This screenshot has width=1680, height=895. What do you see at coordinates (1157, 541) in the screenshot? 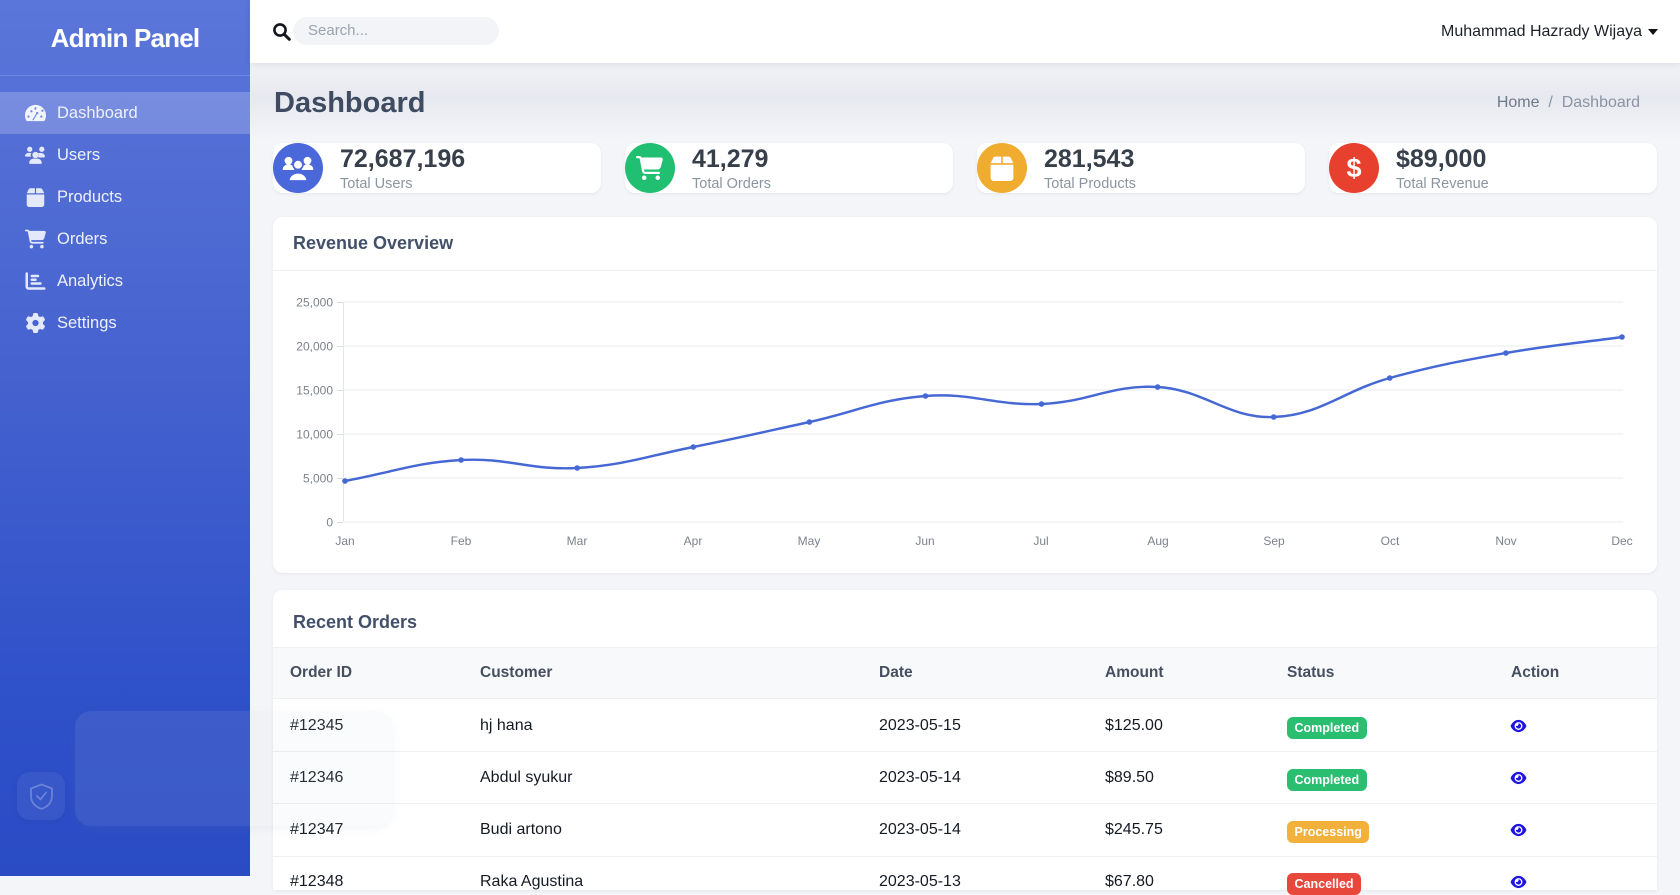
I see `svg-text: Aug` at bounding box center [1157, 541].